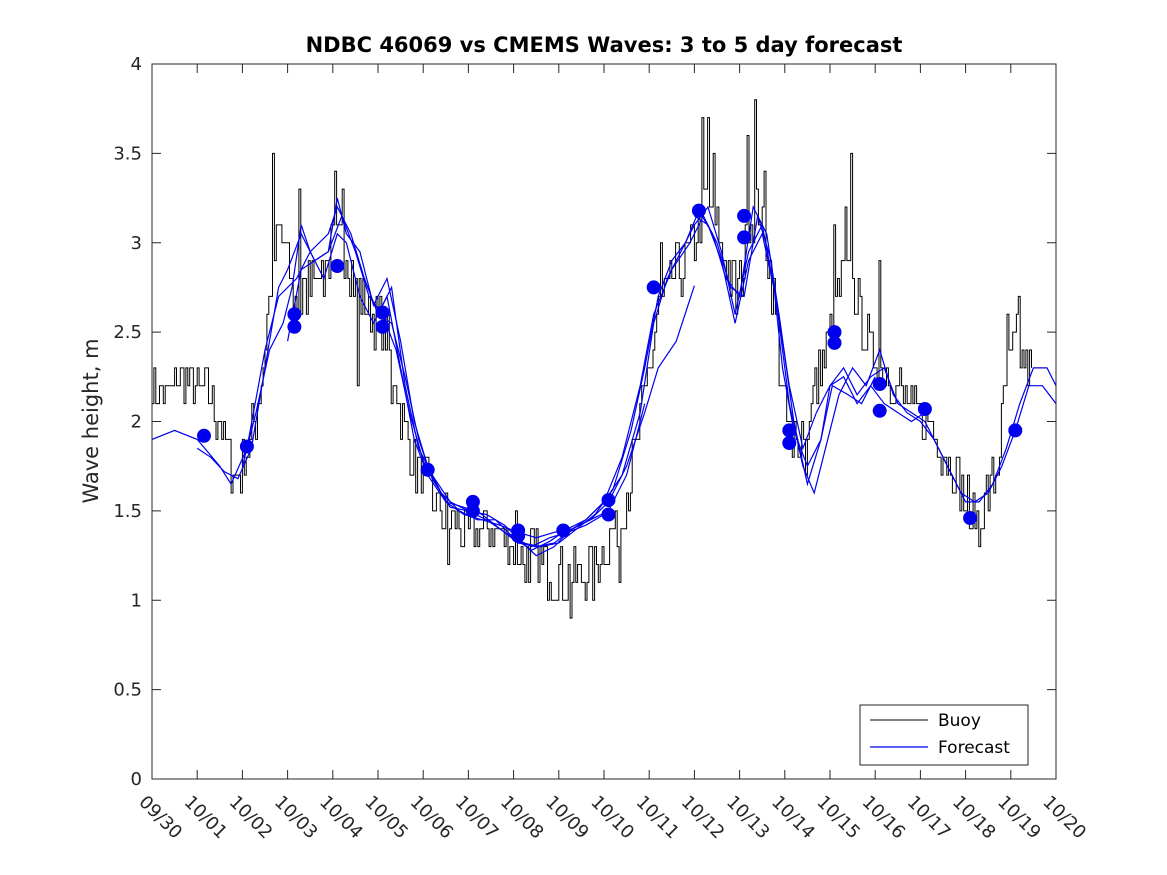 This screenshot has width=1167, height=875. I want to click on y-axis-label: Wave height, m, so click(91, 420).